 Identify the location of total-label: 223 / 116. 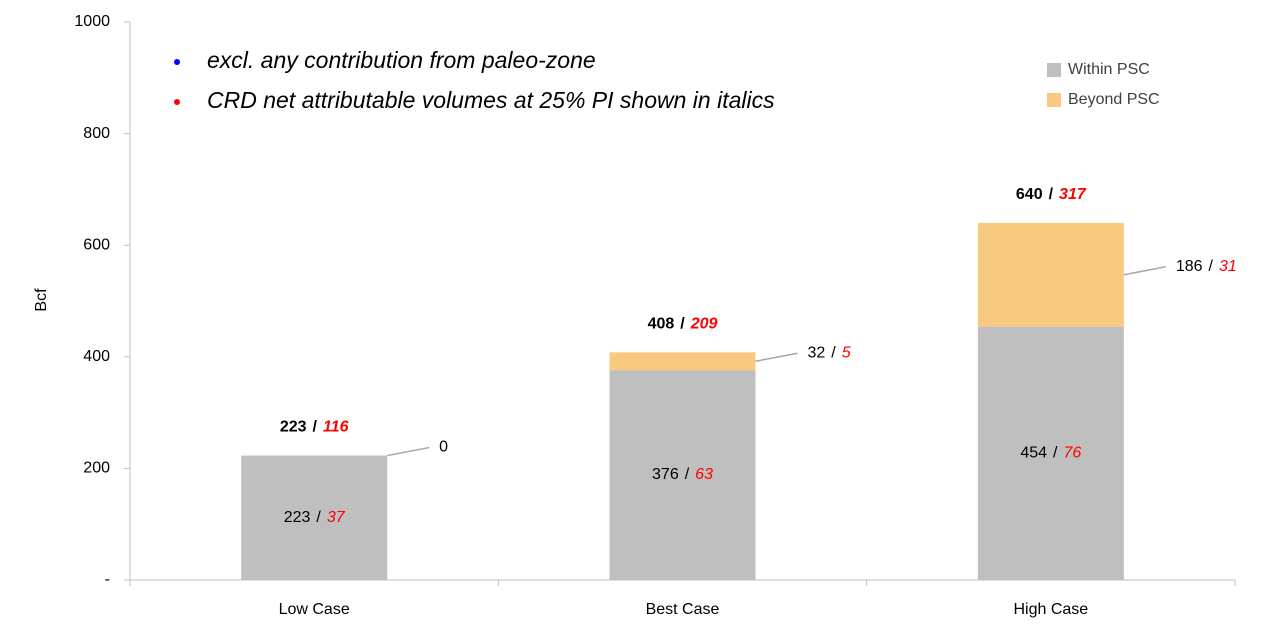
(314, 427).